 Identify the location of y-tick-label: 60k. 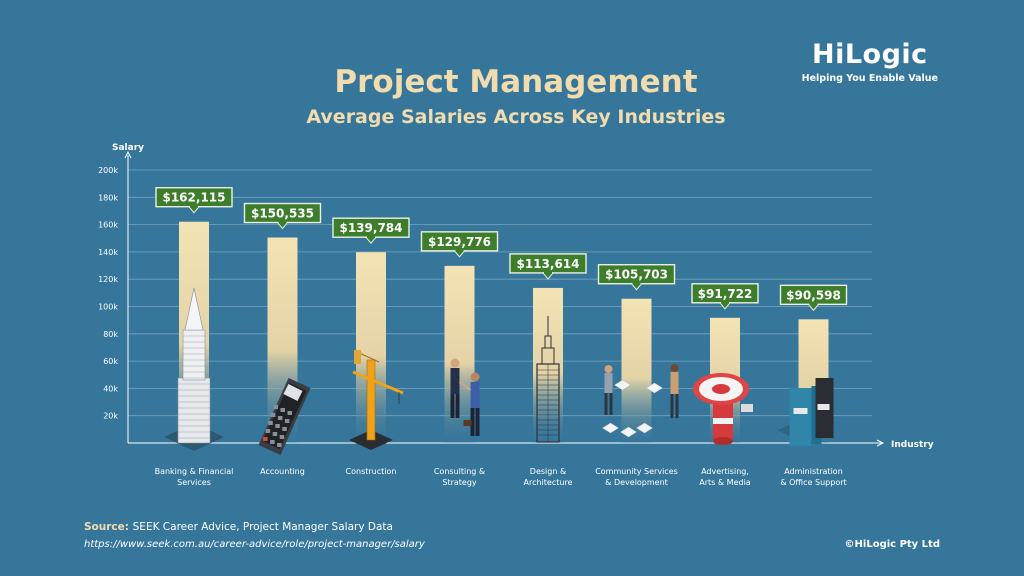
(110, 361).